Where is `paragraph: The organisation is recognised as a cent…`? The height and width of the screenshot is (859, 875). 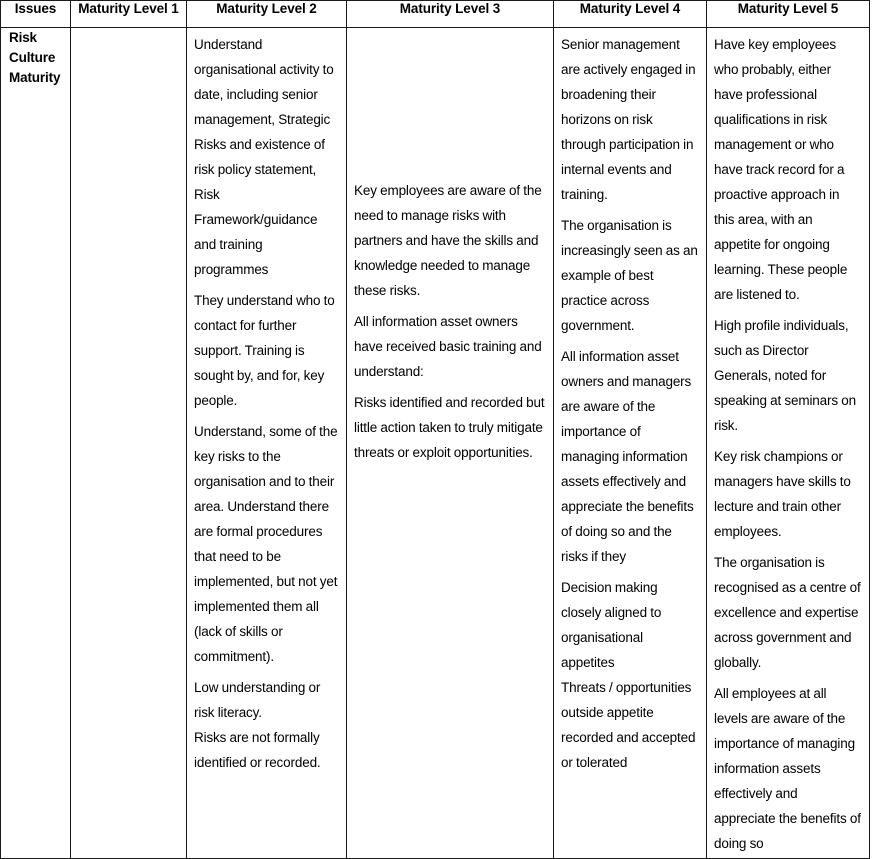
paragraph: The organisation is recognised as a cent… is located at coordinates (787, 612).